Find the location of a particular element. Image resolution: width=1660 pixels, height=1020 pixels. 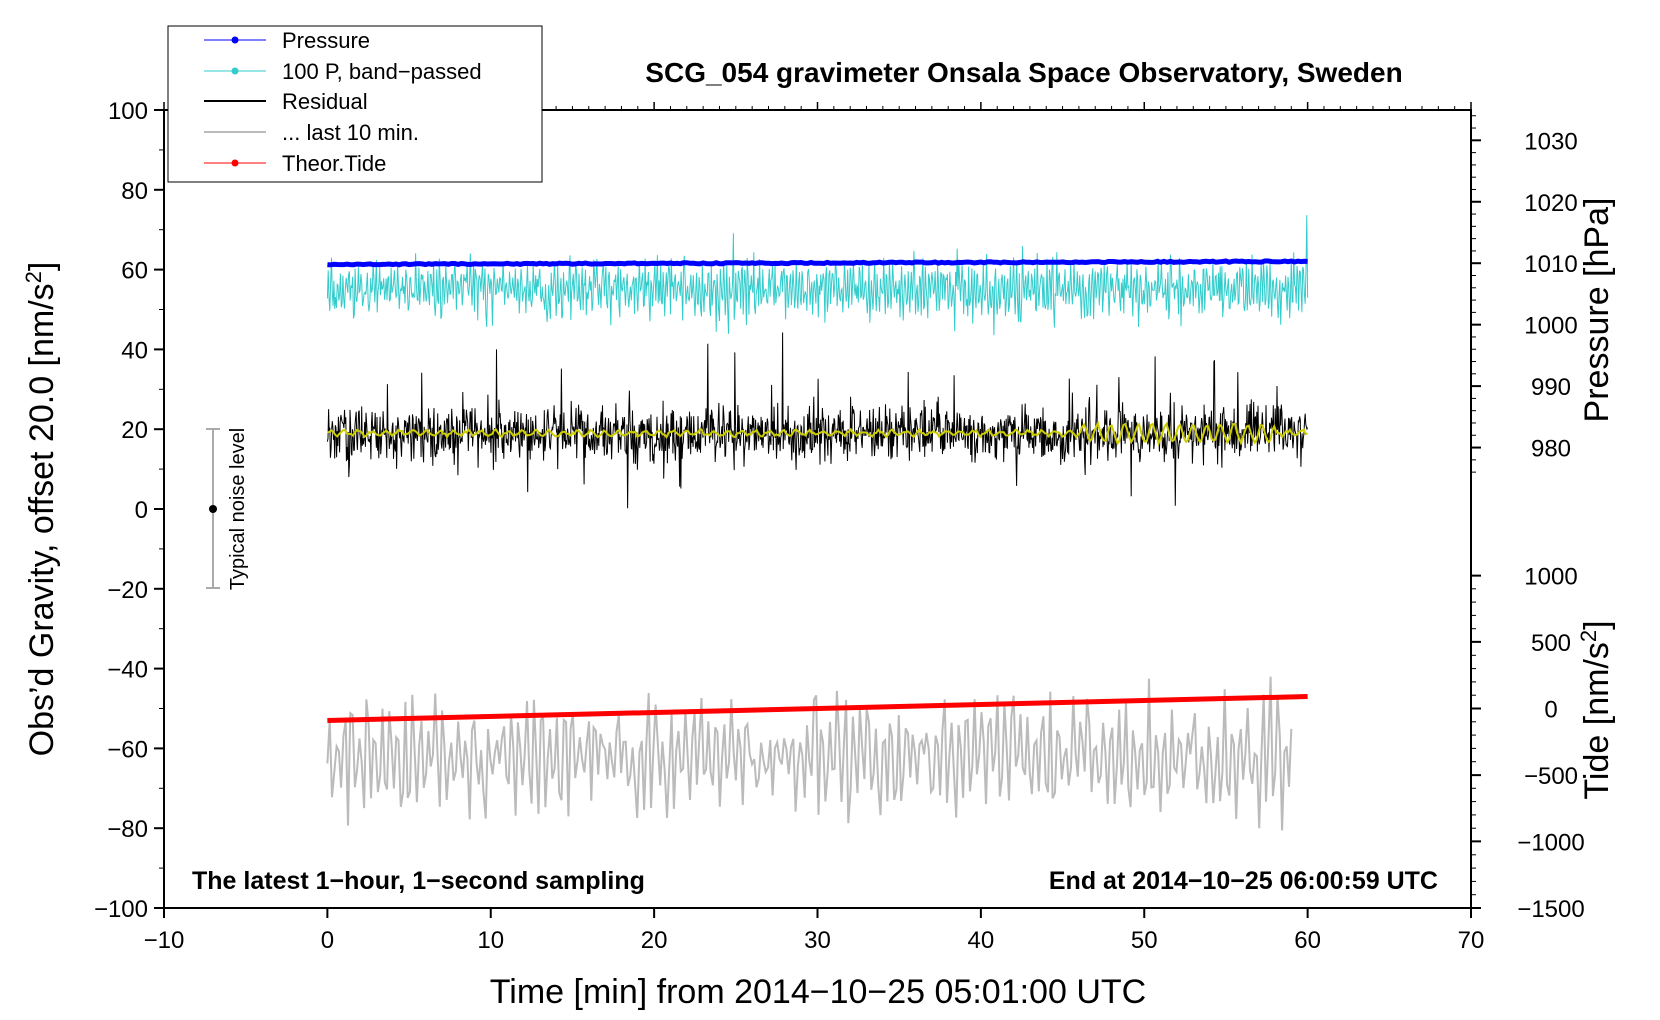

pressure-tick-label: 1020 is located at coordinates (1550, 203).